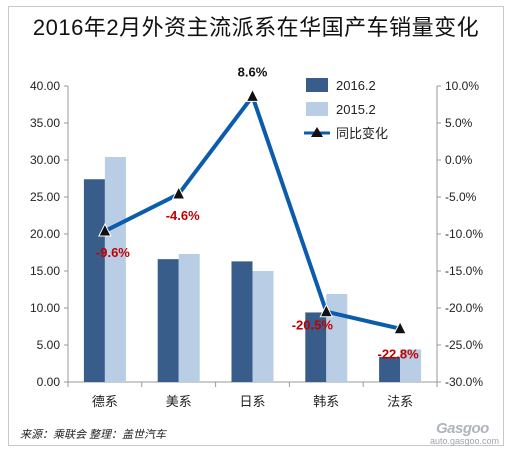 The image size is (512, 452). I want to click on y-tick-label-right: -15.0%, so click(464, 271).